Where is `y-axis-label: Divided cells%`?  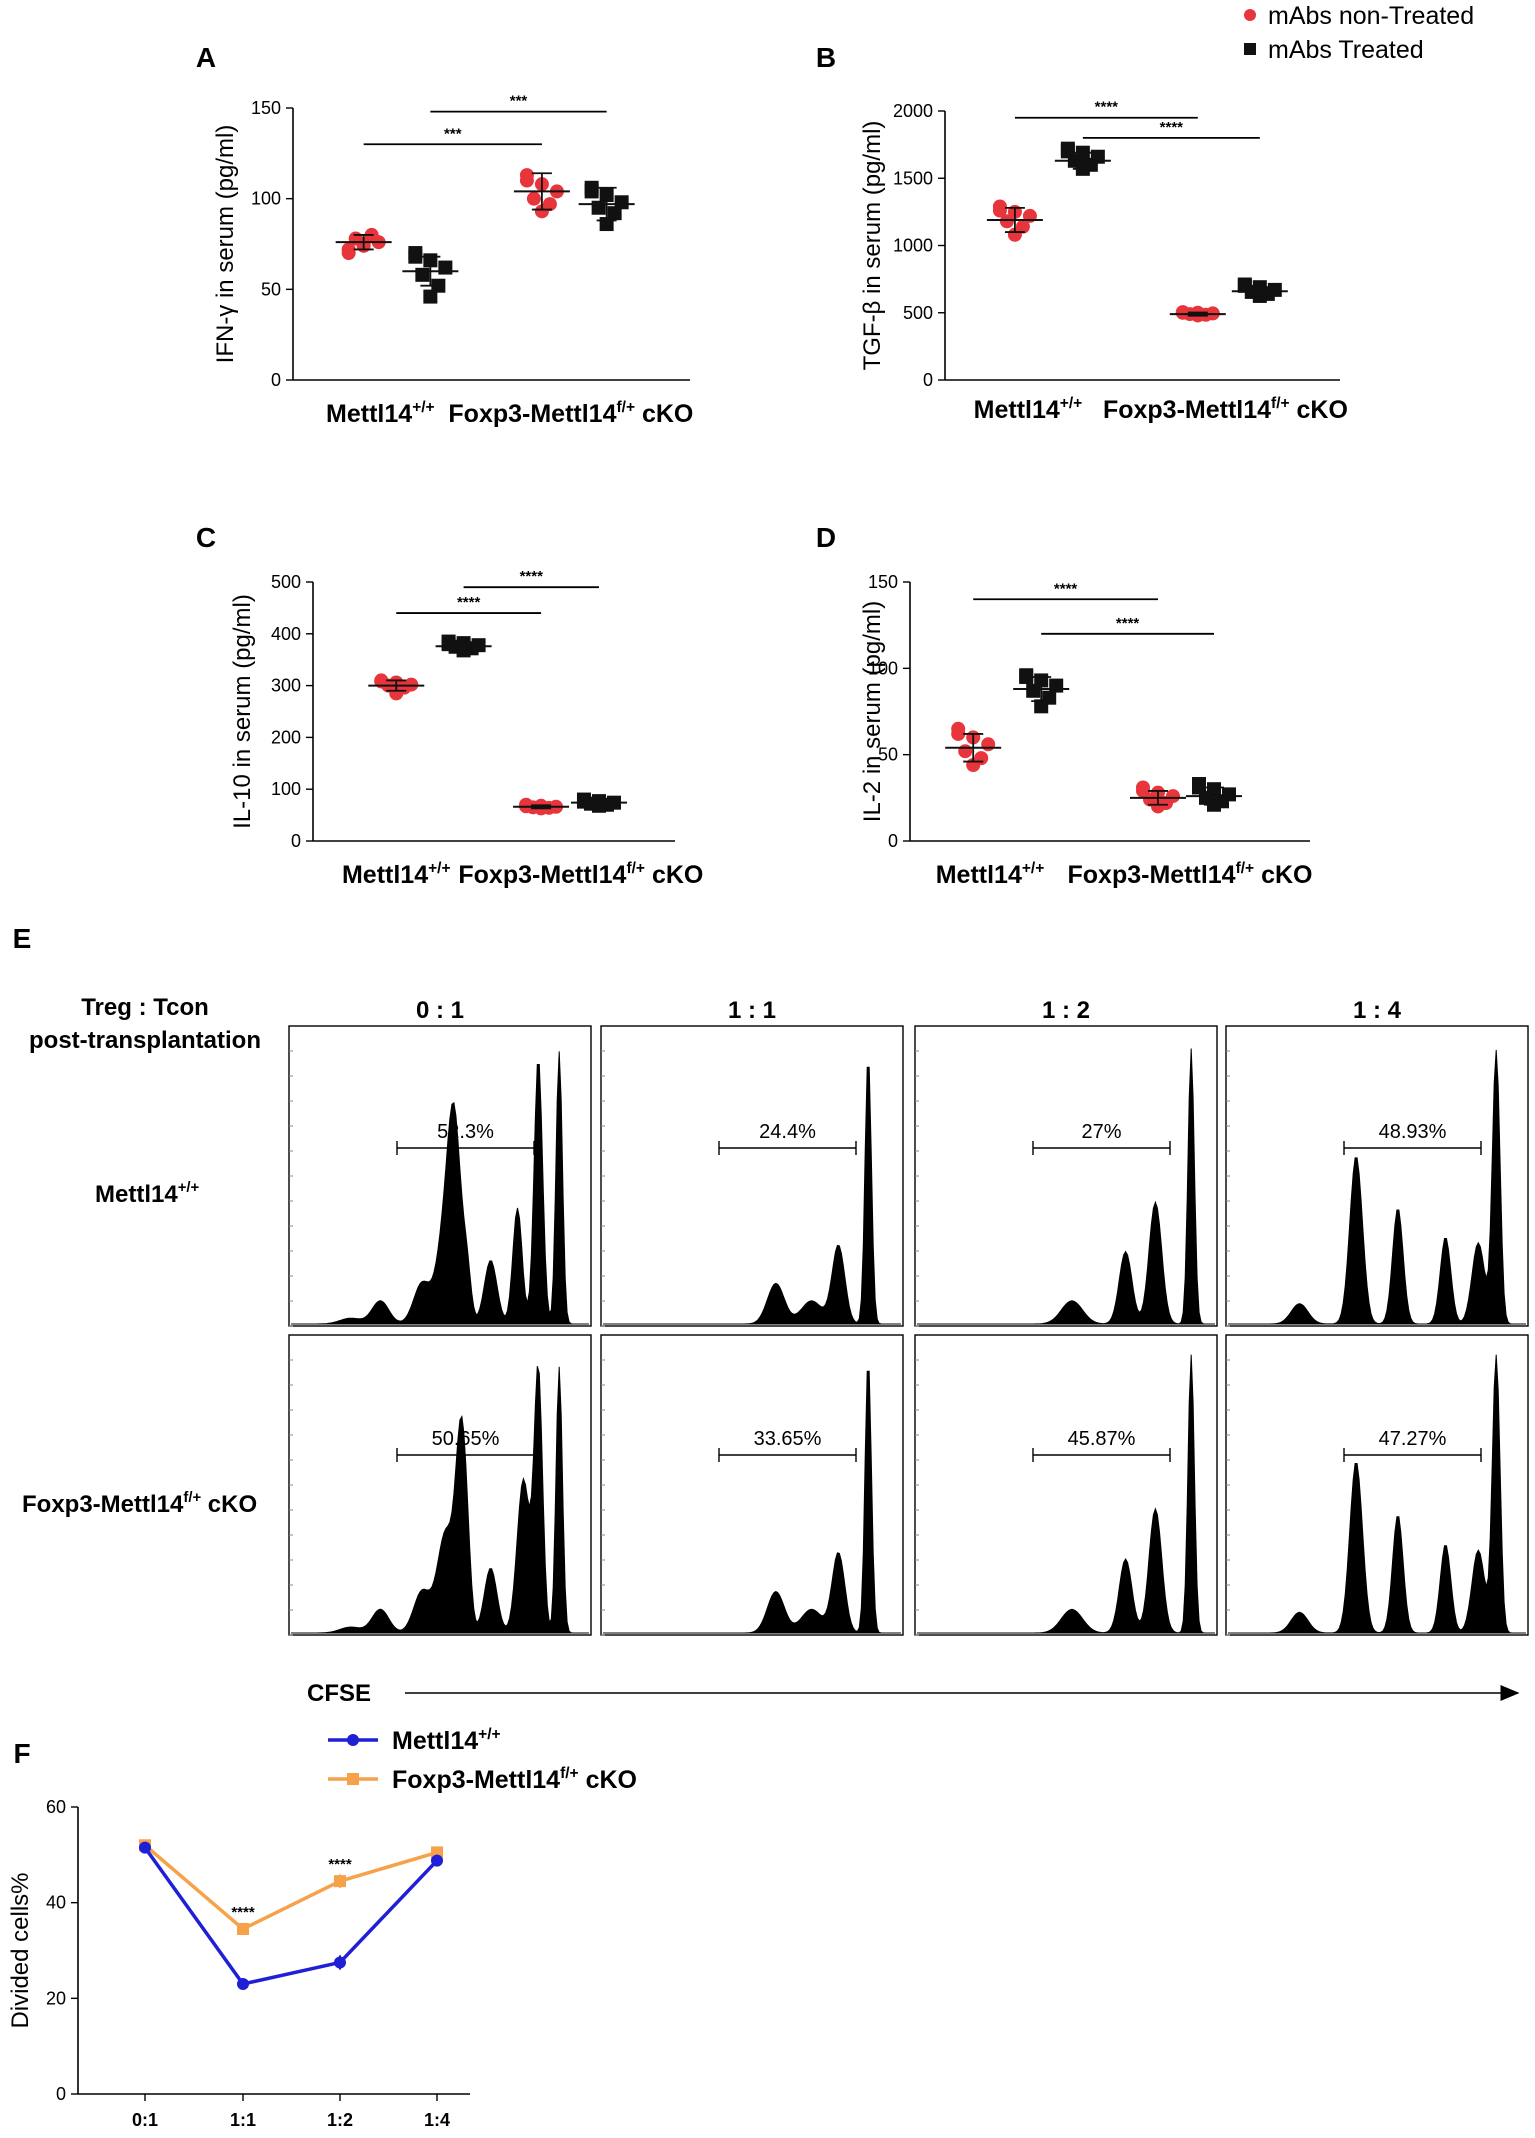 y-axis-label: Divided cells% is located at coordinates (20, 1950).